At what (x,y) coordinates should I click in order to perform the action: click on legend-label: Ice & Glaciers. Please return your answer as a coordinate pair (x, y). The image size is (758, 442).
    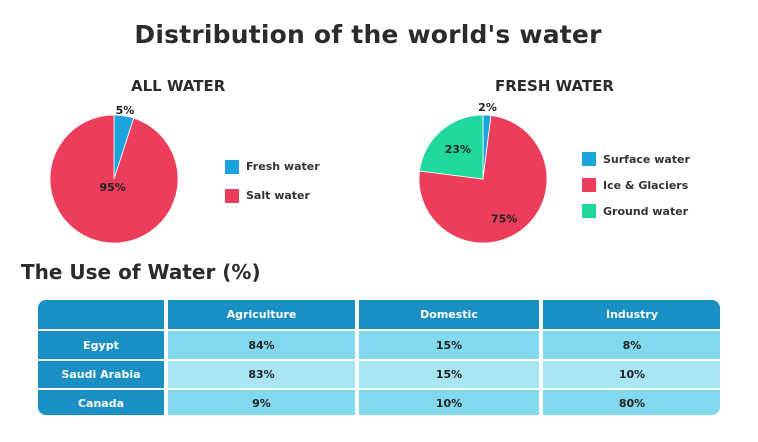
    Looking at the image, I should click on (646, 185).